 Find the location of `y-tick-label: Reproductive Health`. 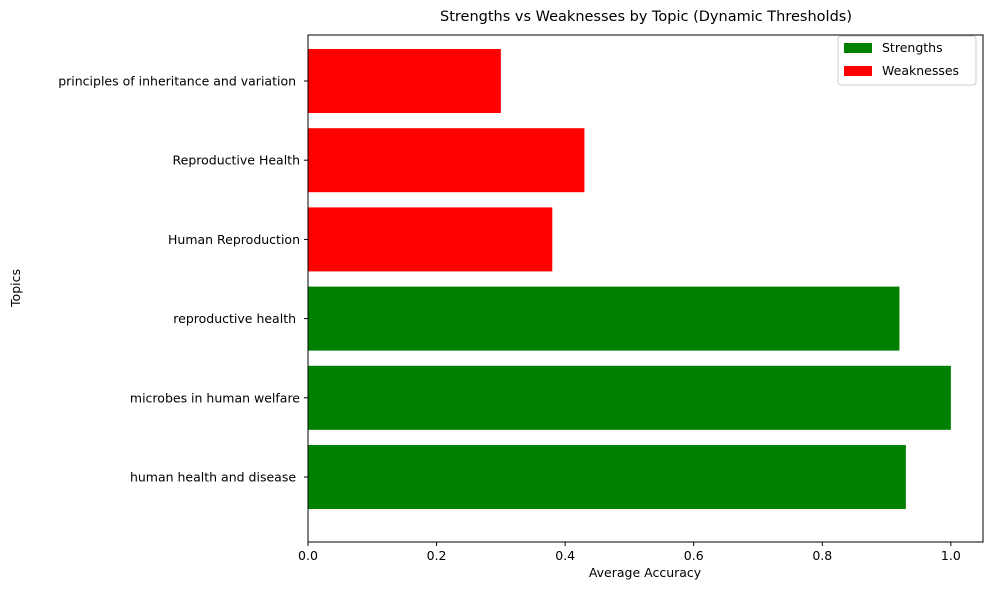

y-tick-label: Reproductive Health is located at coordinates (236, 160).